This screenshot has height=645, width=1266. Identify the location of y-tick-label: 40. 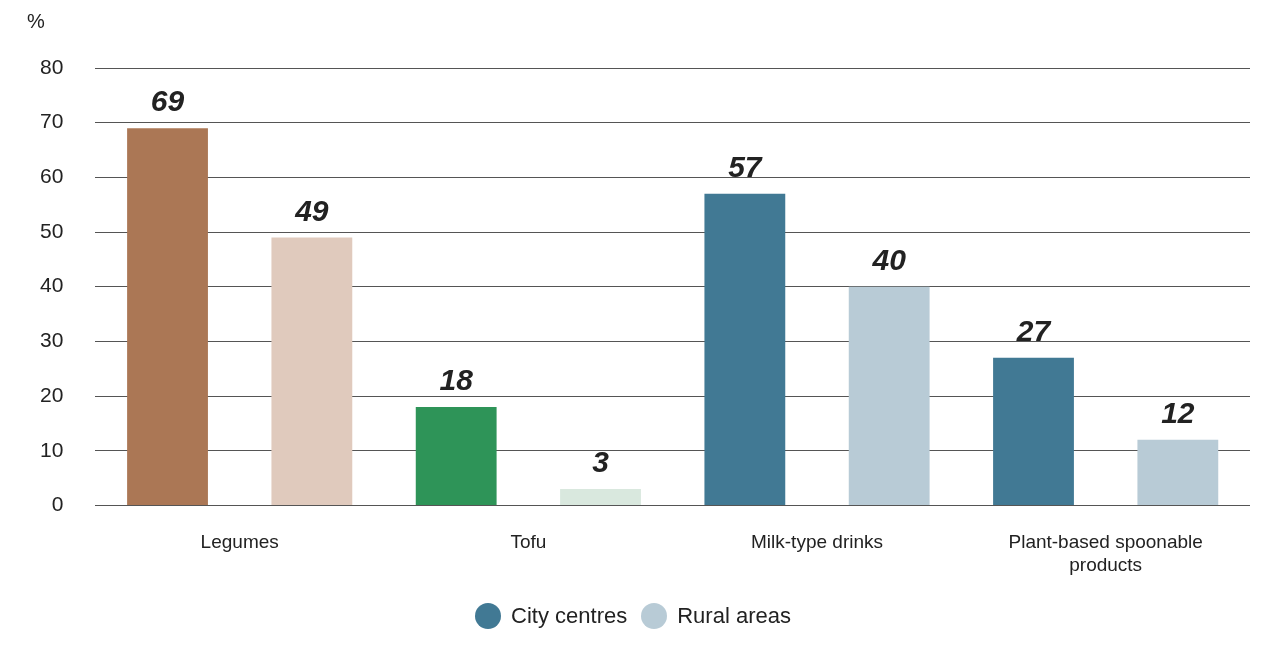
(52, 285).